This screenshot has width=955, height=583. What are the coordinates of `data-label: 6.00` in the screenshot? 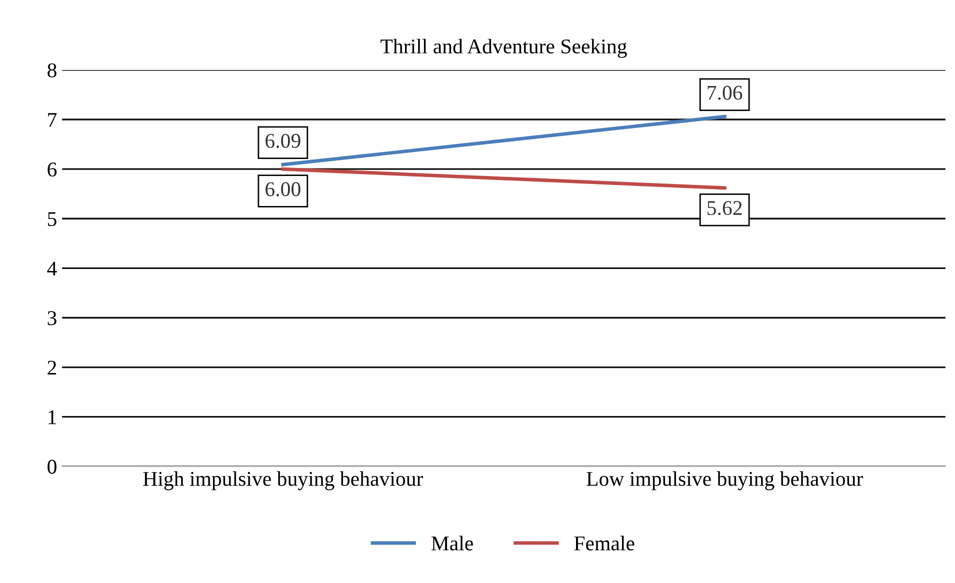 It's located at (283, 189).